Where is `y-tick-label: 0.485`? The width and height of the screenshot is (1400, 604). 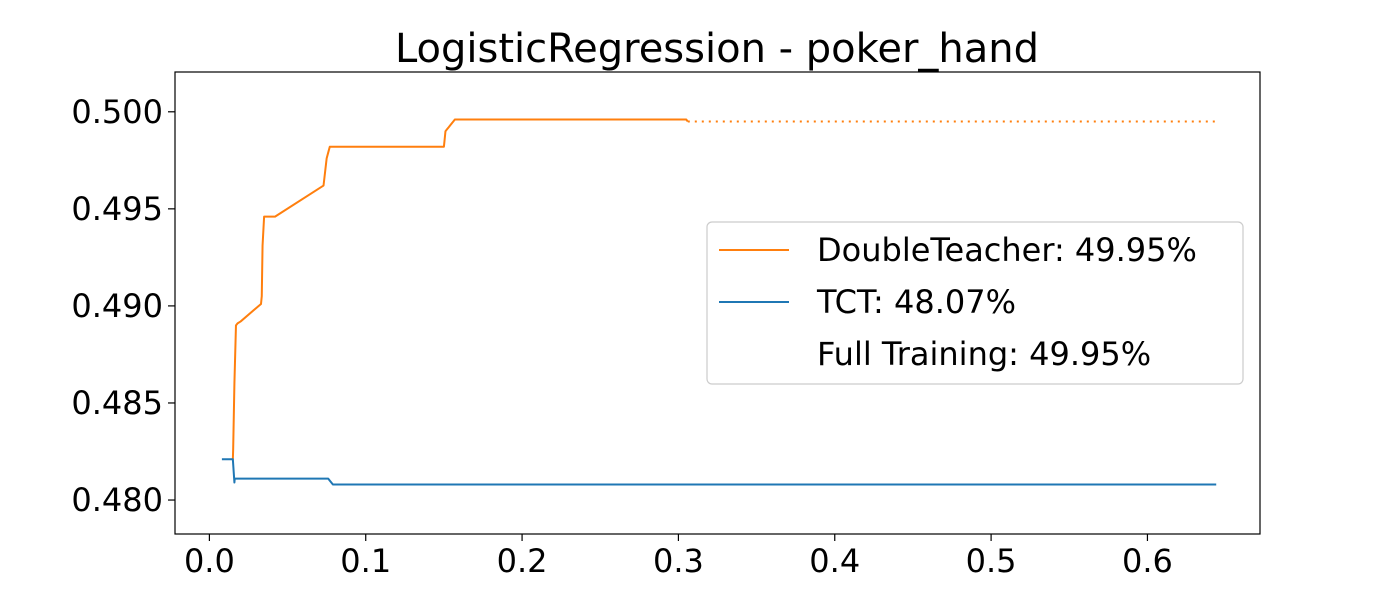 y-tick-label: 0.485 is located at coordinates (117, 403).